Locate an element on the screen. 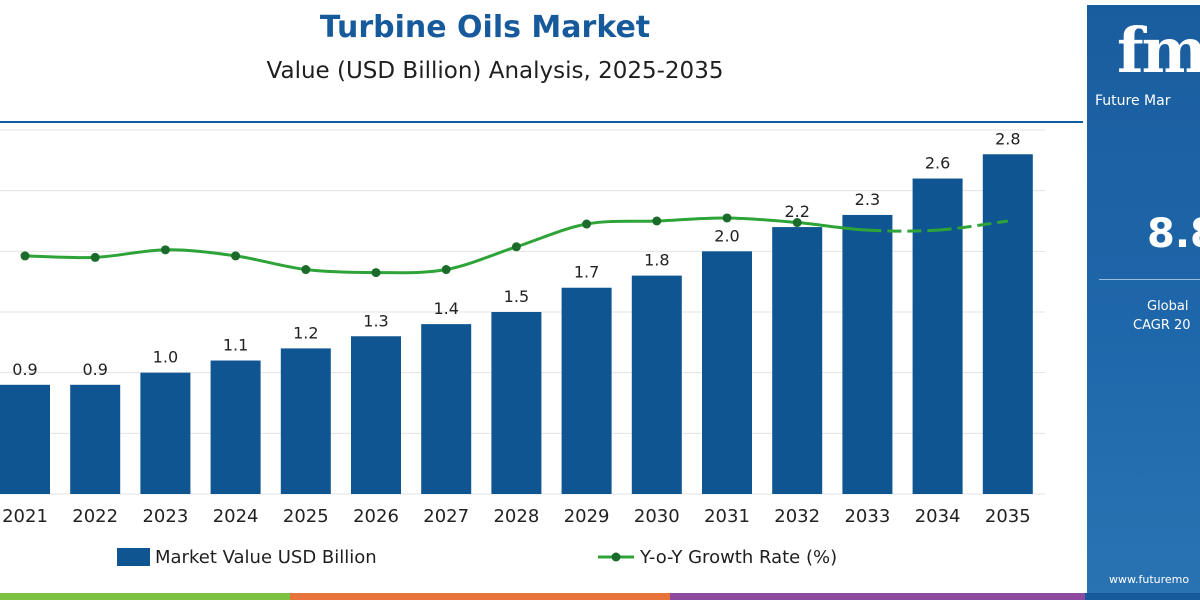  bar-value-label: 1.7 is located at coordinates (586, 272).